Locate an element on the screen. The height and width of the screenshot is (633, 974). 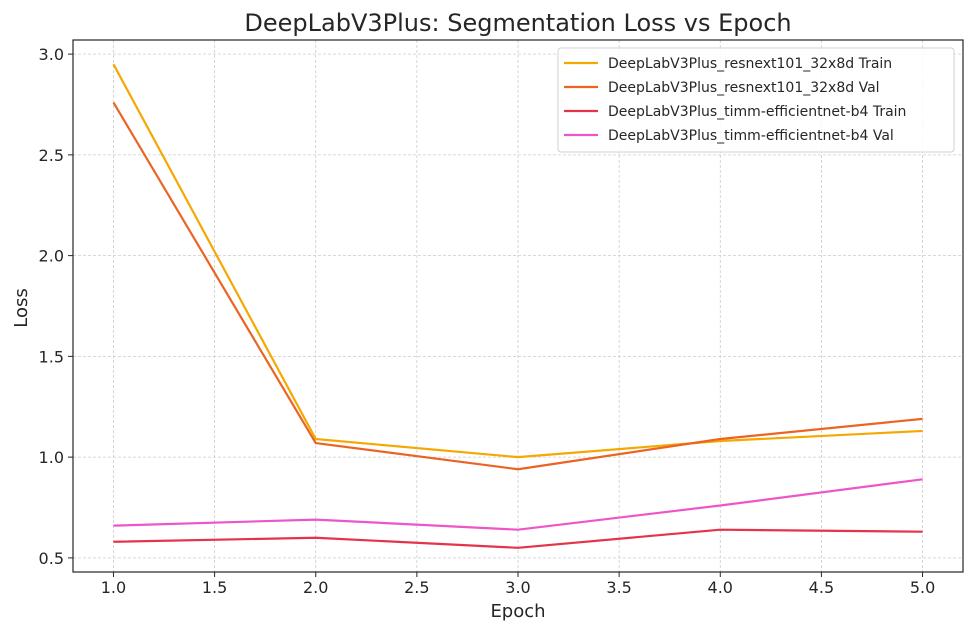
y-tick-label: 1.5 is located at coordinates (51, 356).